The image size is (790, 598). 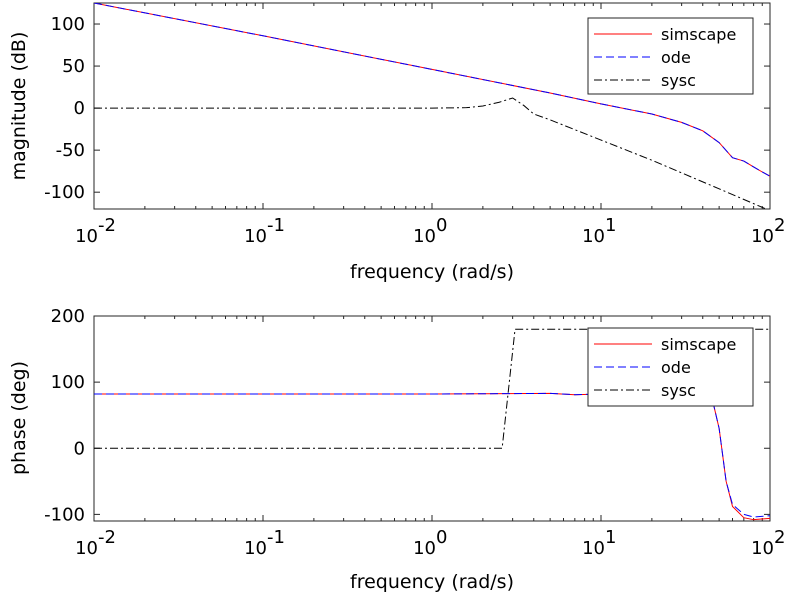 I want to click on y-tick-label: 200, so click(x=68, y=316).